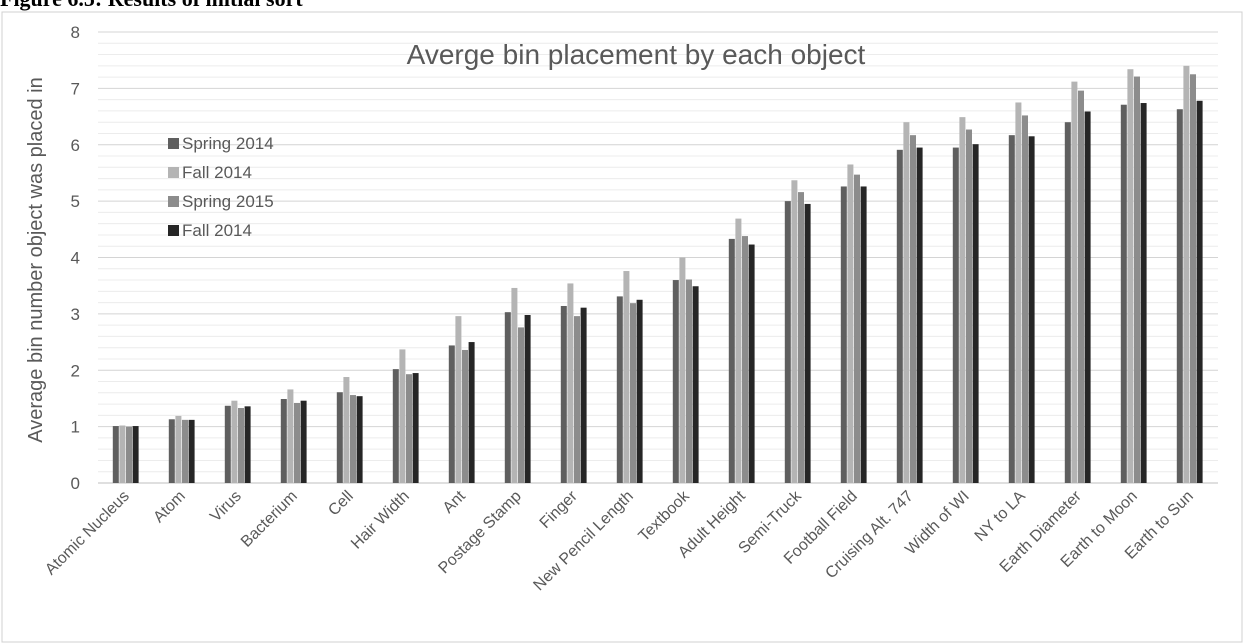  Describe the element at coordinates (583, 541) in the screenshot. I see `x-tick-label: New Pencil Length` at that location.